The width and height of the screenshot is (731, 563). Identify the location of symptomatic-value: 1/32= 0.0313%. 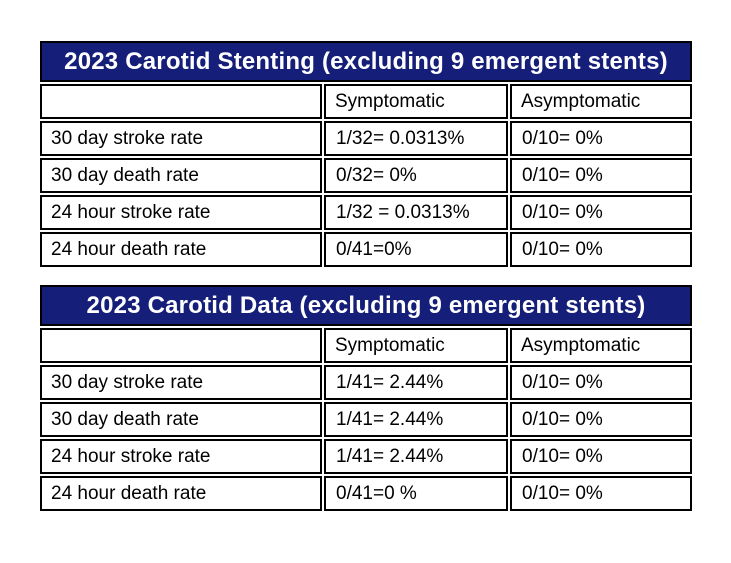
(416, 138).